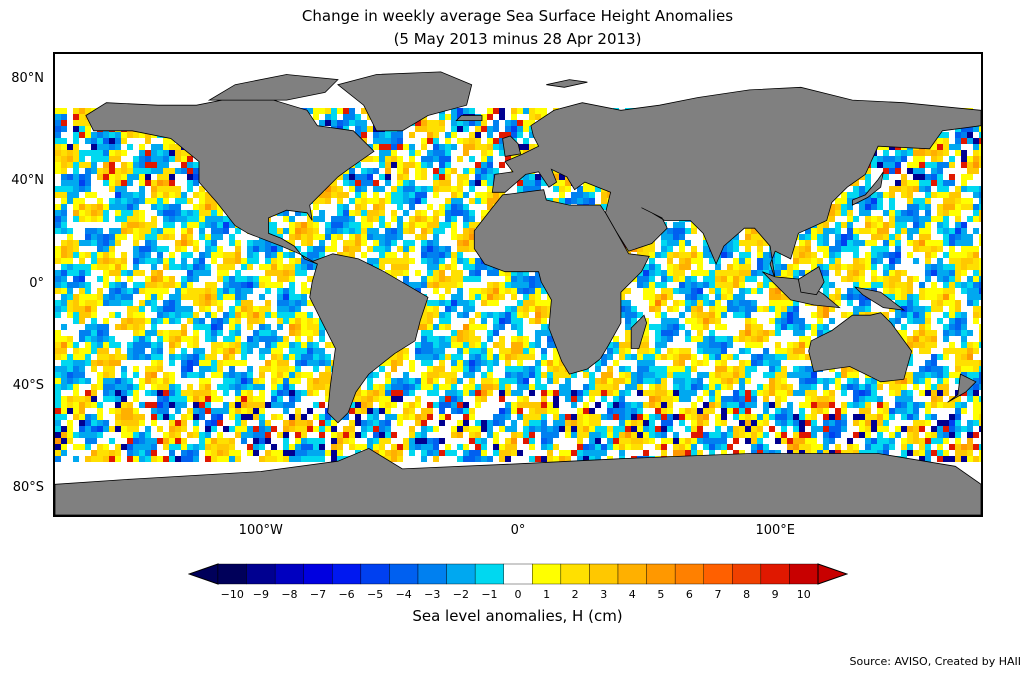 The image size is (1035, 676). What do you see at coordinates (747, 594) in the screenshot?
I see `colorbar-tick-label: 8` at bounding box center [747, 594].